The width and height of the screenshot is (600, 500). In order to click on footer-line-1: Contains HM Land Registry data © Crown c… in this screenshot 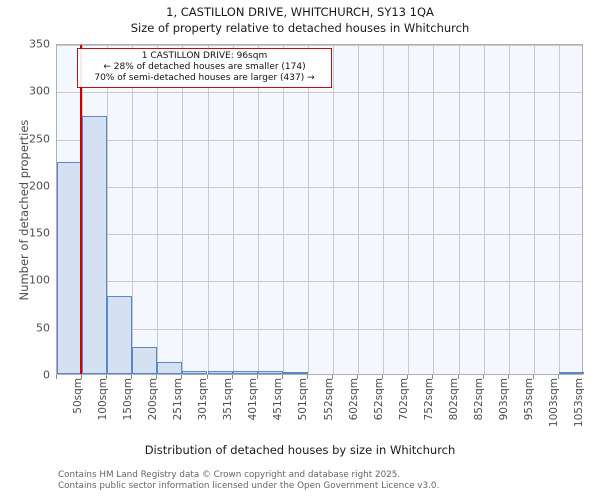, I will do `click(229, 475)`.